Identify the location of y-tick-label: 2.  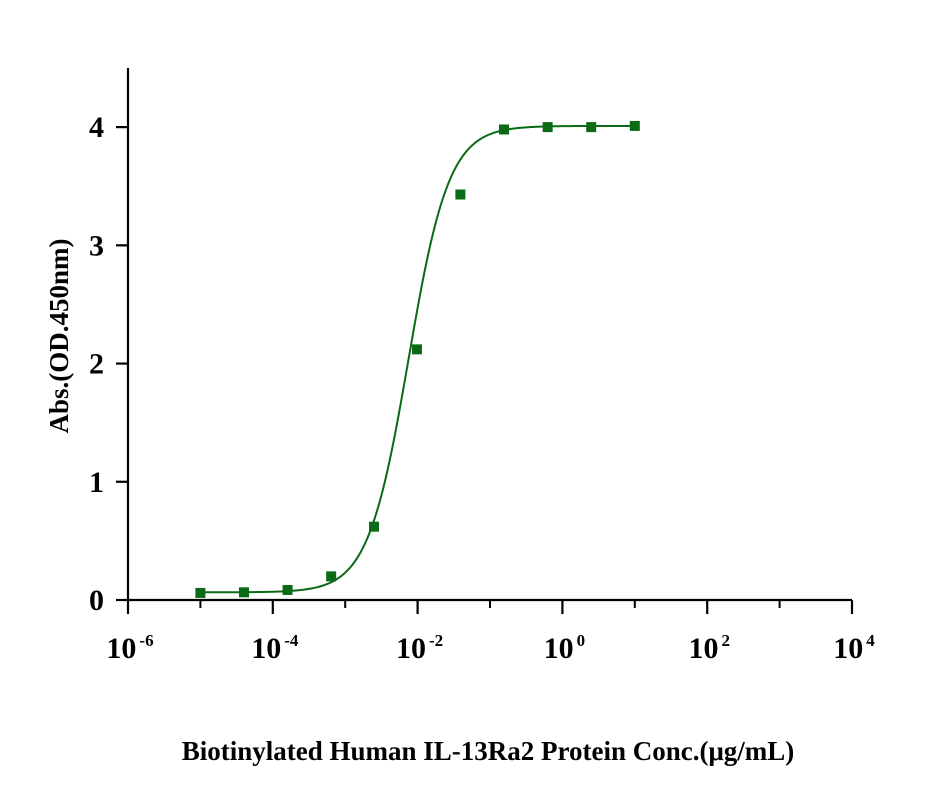
(96, 364).